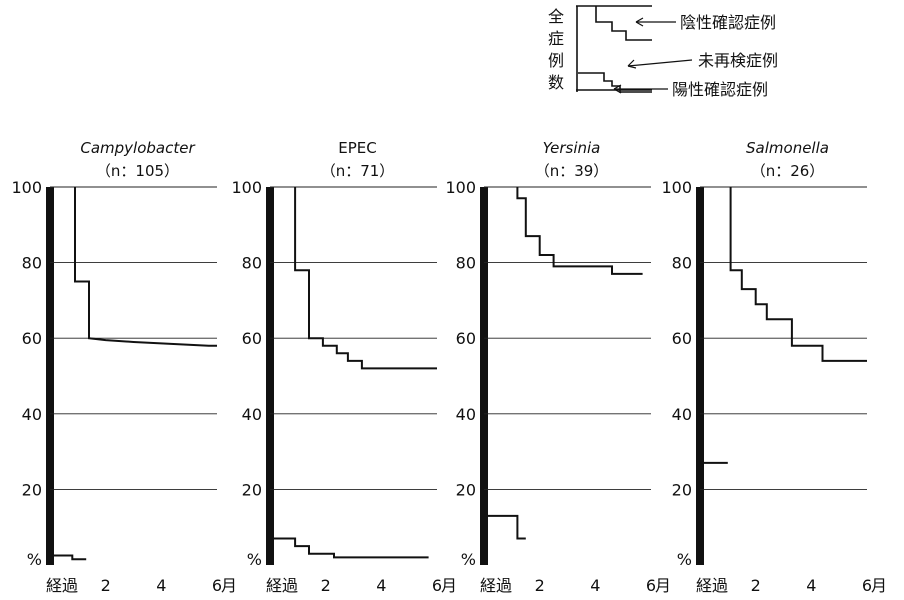  What do you see at coordinates (137, 148) in the screenshot?
I see `panel-title: Campylobacter` at bounding box center [137, 148].